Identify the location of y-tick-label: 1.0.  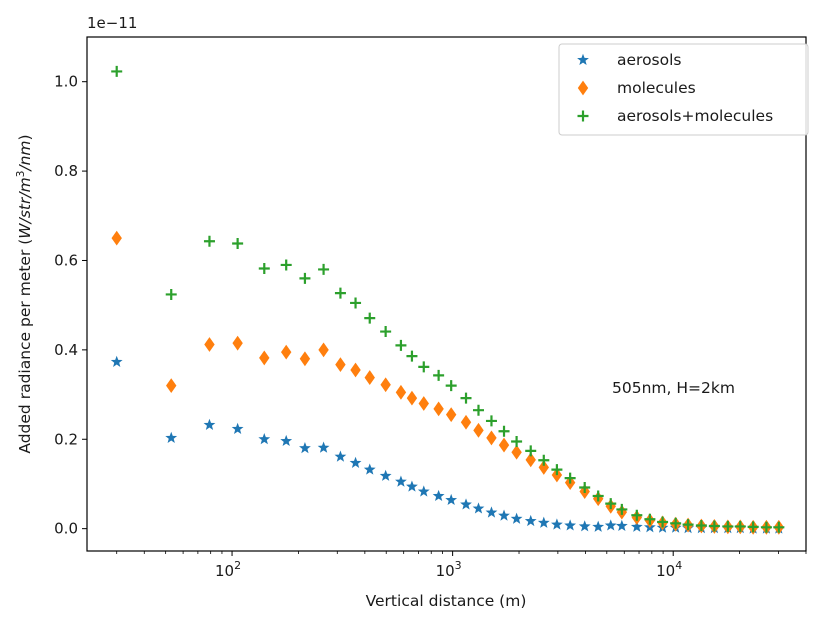
(66, 82).